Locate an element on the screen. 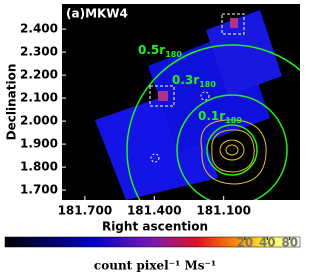 The width and height of the screenshot is (320, 278). y-tick-label: 2.000 is located at coordinates (39, 121).